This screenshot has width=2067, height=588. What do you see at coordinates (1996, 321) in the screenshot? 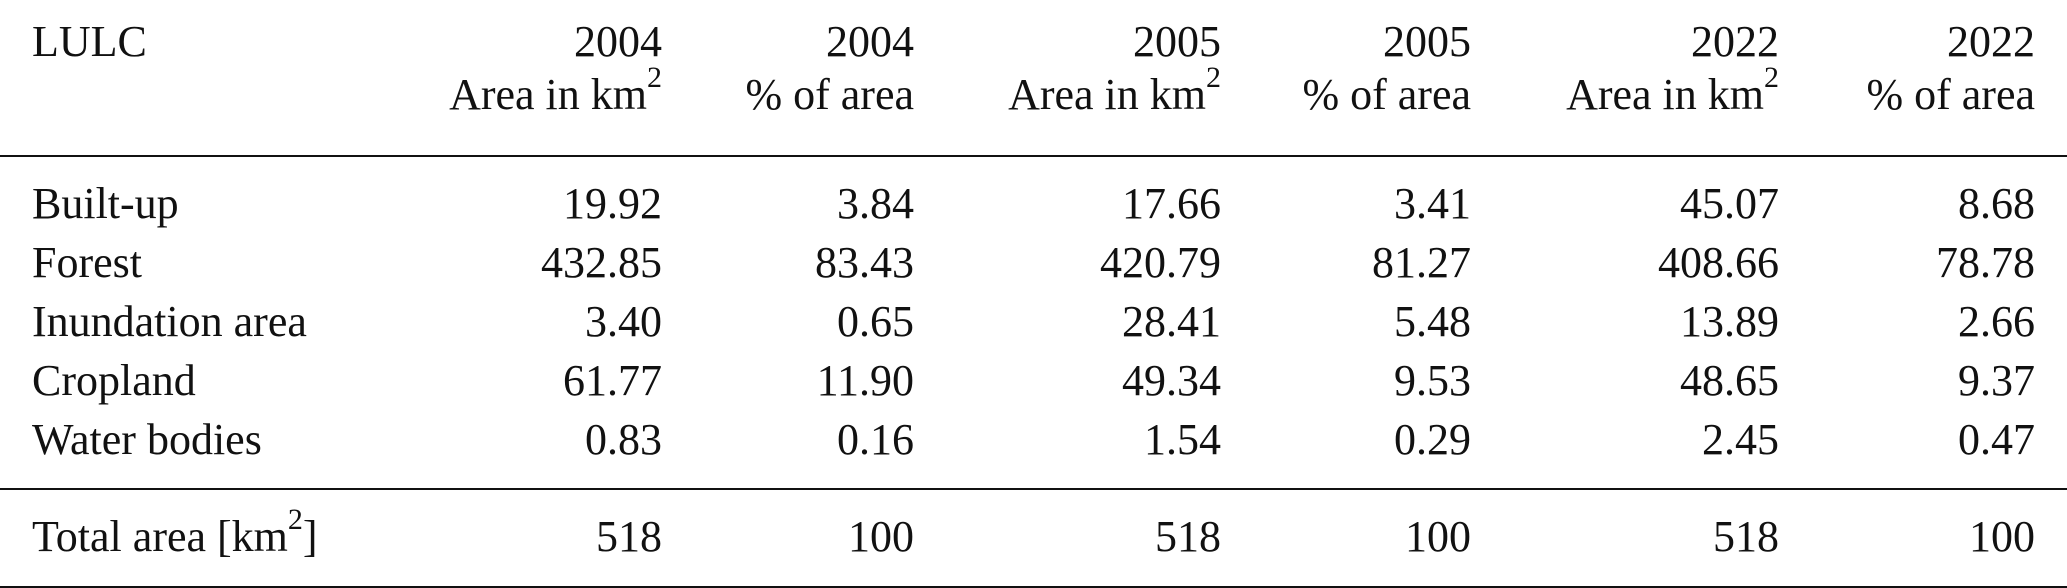
I see `cell-2022-pct: 2.66` at bounding box center [1996, 321].